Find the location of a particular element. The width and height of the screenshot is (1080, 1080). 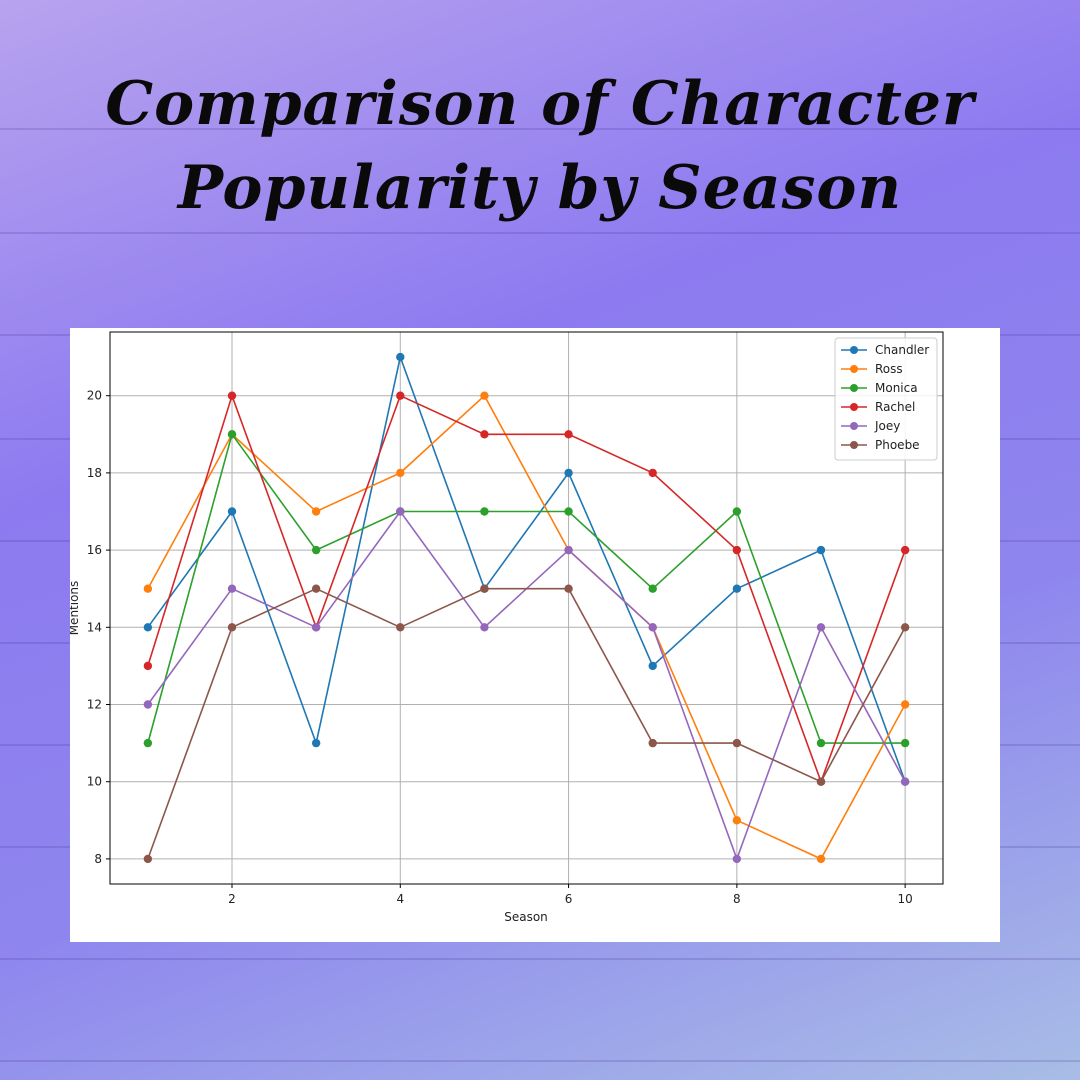

y-axis-label: Mentions is located at coordinates (75, 608).